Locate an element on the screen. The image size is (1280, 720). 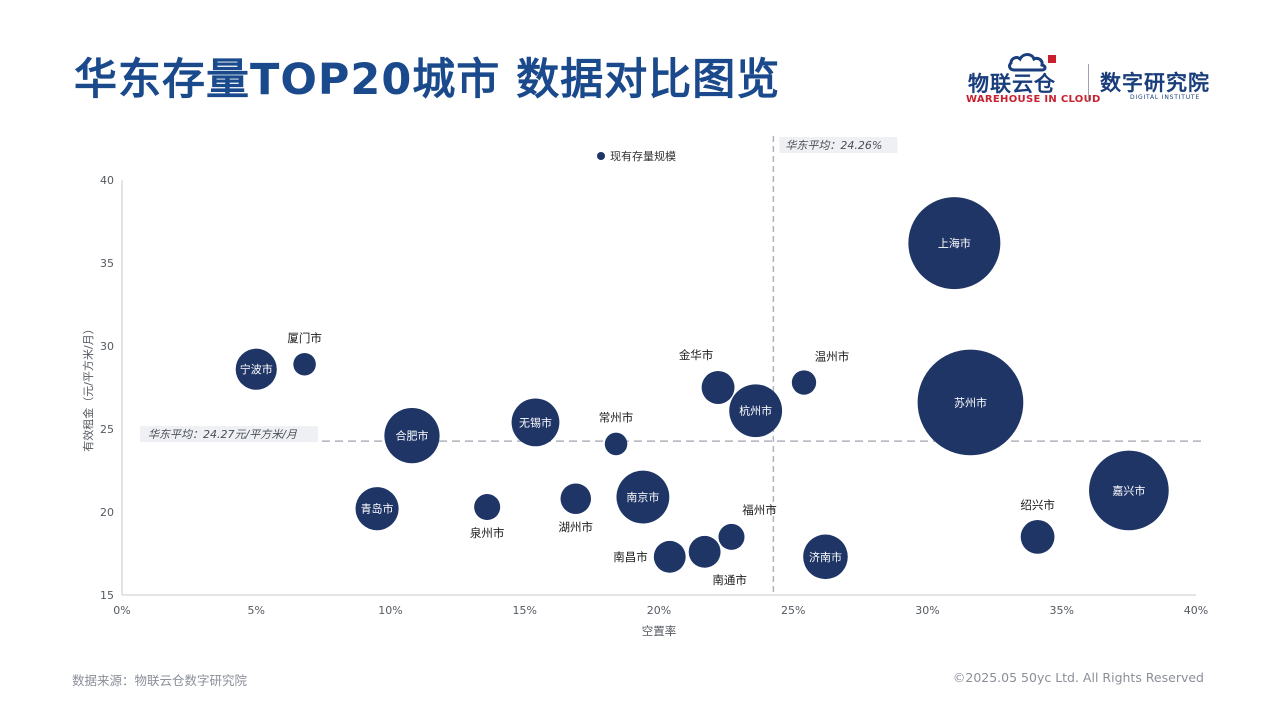
bubble-label: 湖州市 is located at coordinates (576, 527).